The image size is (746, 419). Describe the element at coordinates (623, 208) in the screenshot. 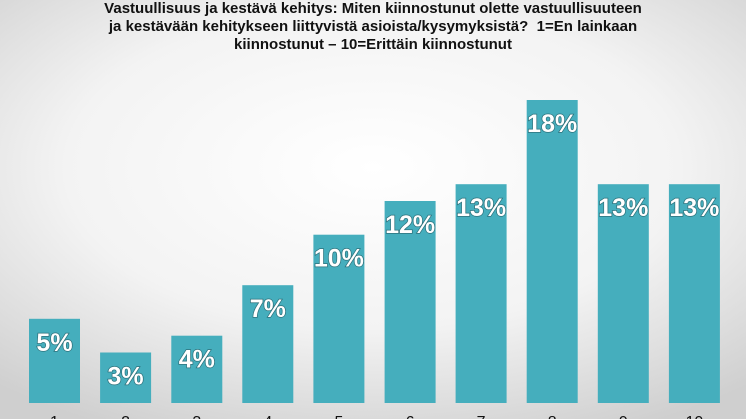

I see `bar-value-label-9: 13%` at that location.